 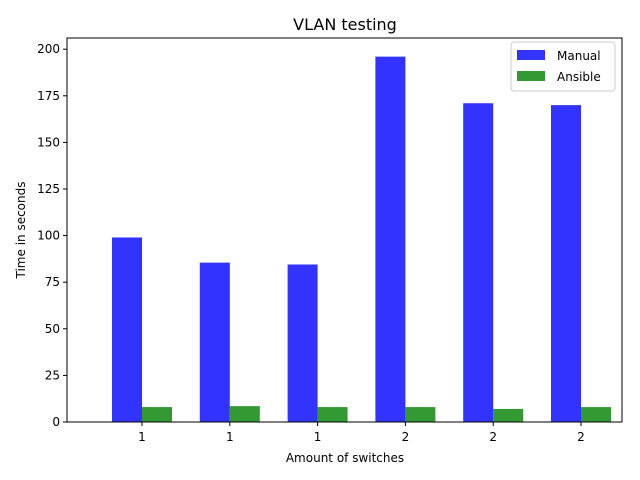 What do you see at coordinates (563, 66) in the screenshot?
I see `legend: Manual Ansible` at bounding box center [563, 66].